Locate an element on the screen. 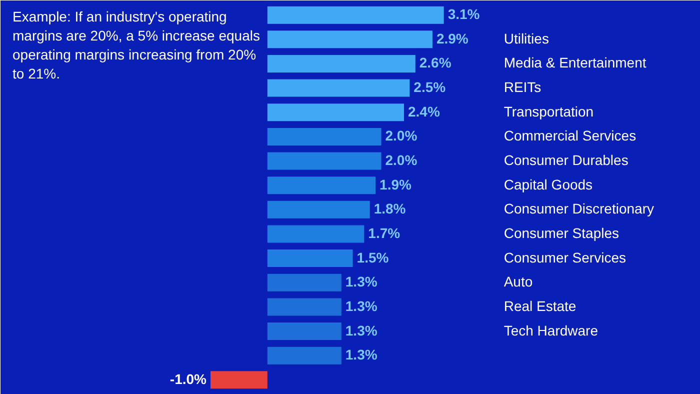 The height and width of the screenshot is (394, 700). y-tick-label: Auto is located at coordinates (518, 282).